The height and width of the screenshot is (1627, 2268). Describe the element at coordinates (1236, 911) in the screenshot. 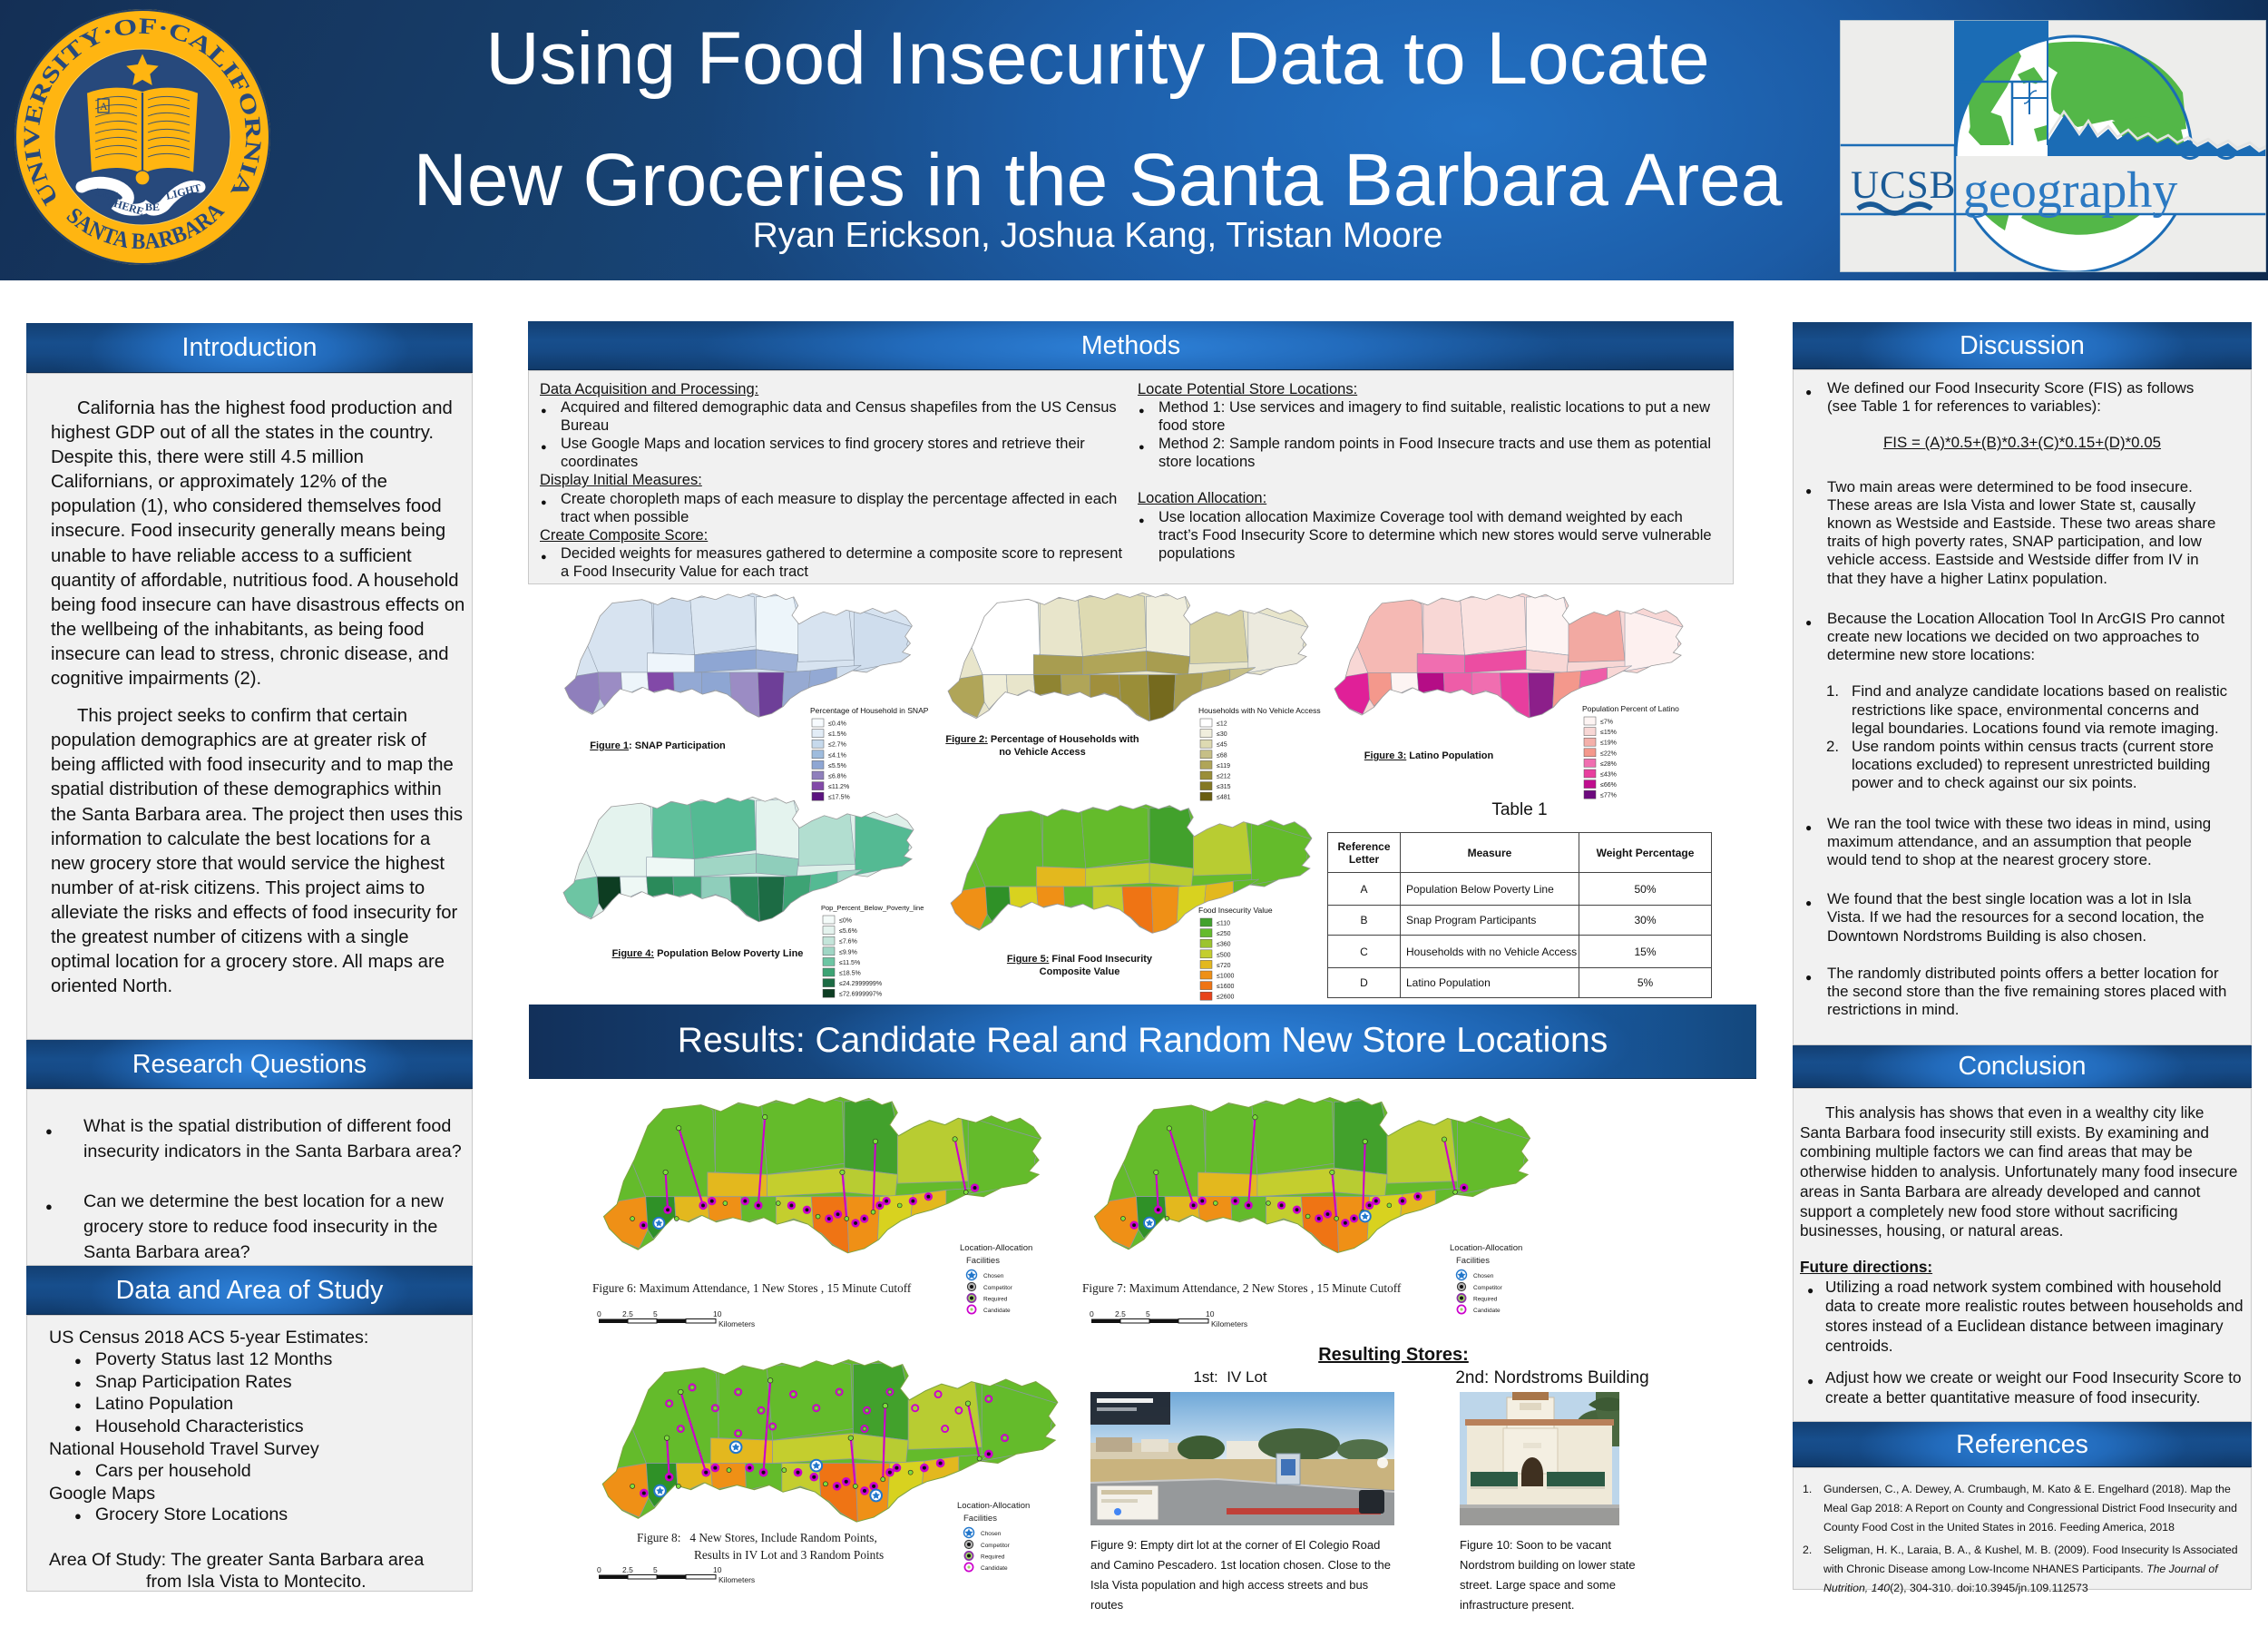

I see `svg-text: Food Insecurity Value` at that location.